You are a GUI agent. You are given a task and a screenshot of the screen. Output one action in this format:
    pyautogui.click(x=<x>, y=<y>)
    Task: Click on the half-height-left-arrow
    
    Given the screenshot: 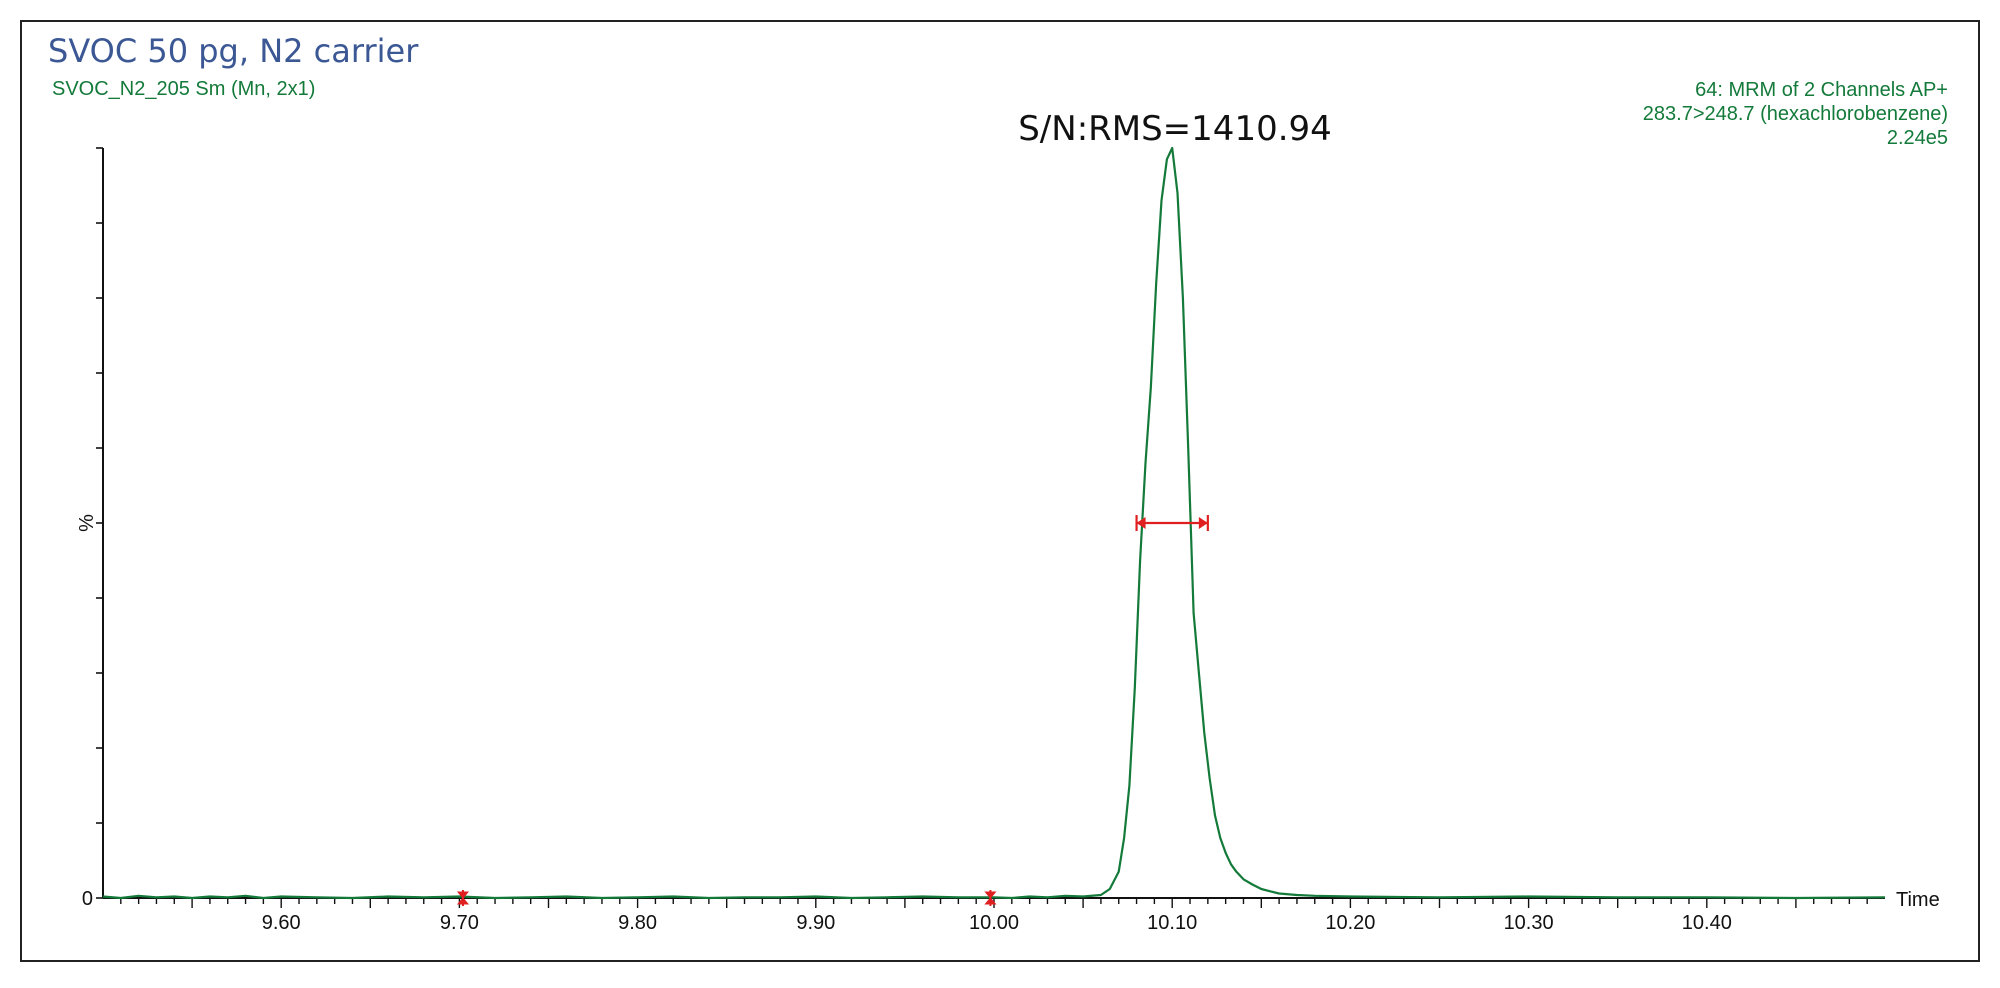 What is the action you would take?
    pyautogui.click(x=1141, y=523)
    